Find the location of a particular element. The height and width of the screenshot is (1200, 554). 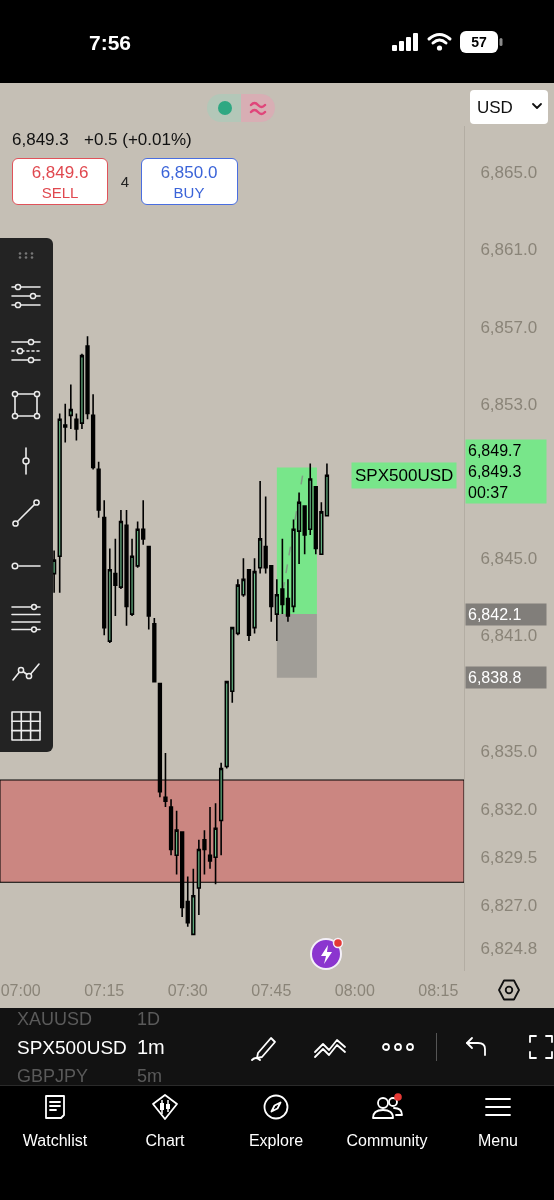

text: 6,849.7 is located at coordinates (495, 450).